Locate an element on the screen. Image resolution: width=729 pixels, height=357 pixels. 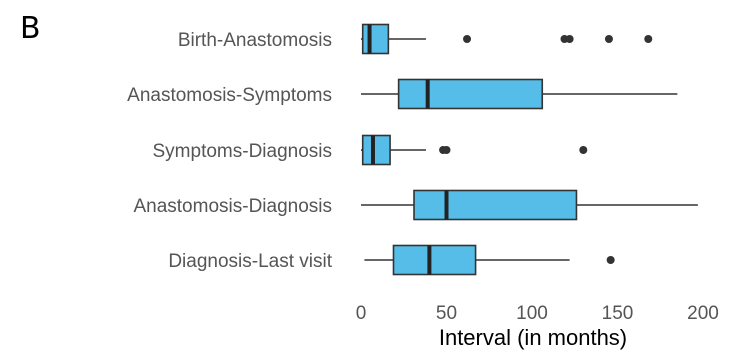
x-axis-title: Interval (in months) is located at coordinates (533, 337).